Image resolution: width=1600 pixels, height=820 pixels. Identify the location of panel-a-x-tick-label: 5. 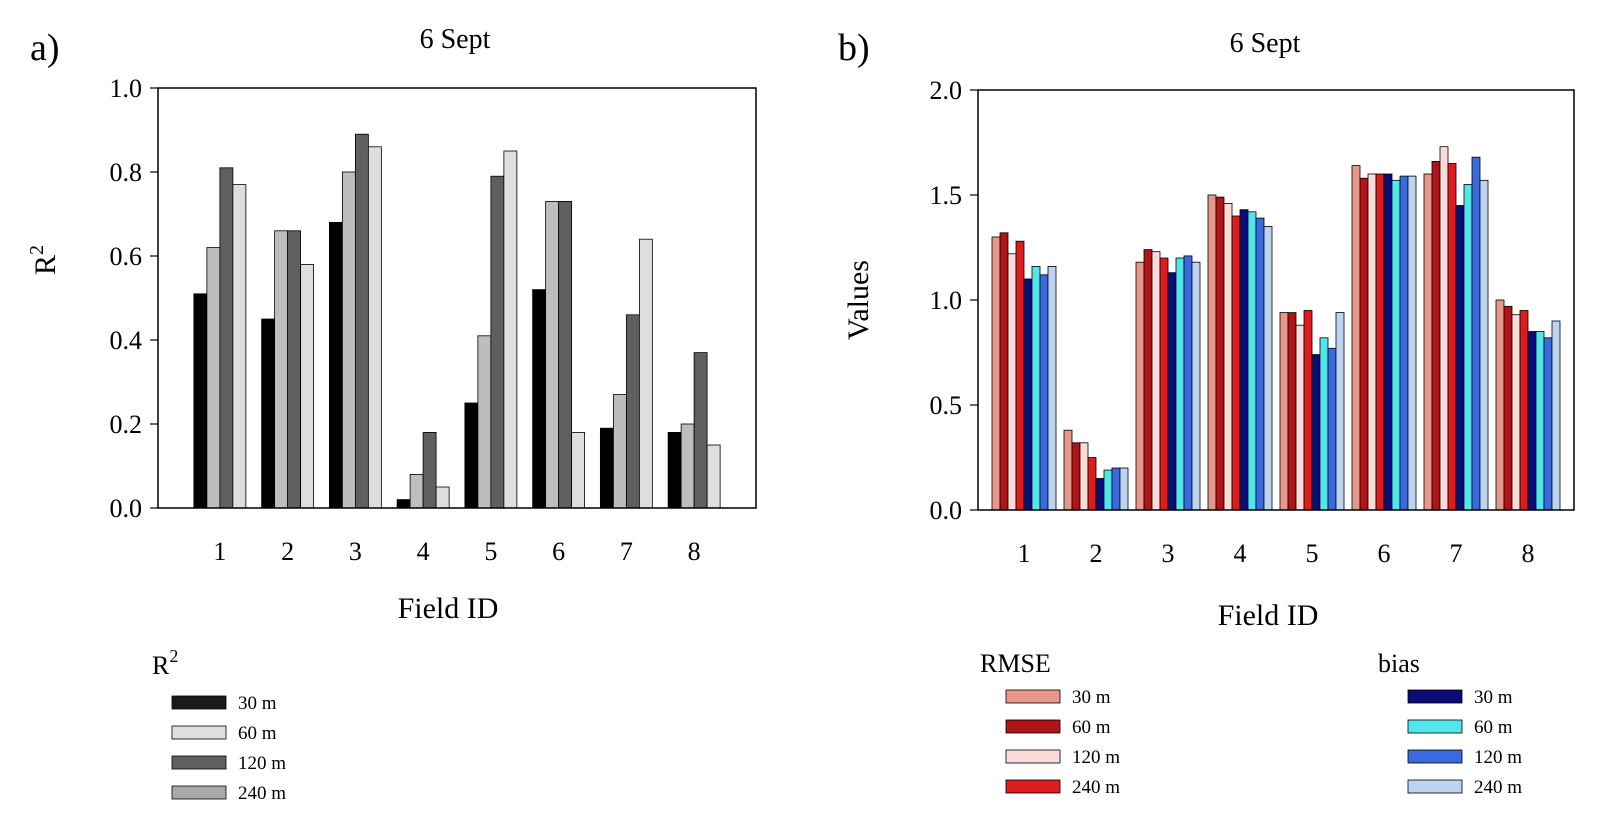
(490, 551).